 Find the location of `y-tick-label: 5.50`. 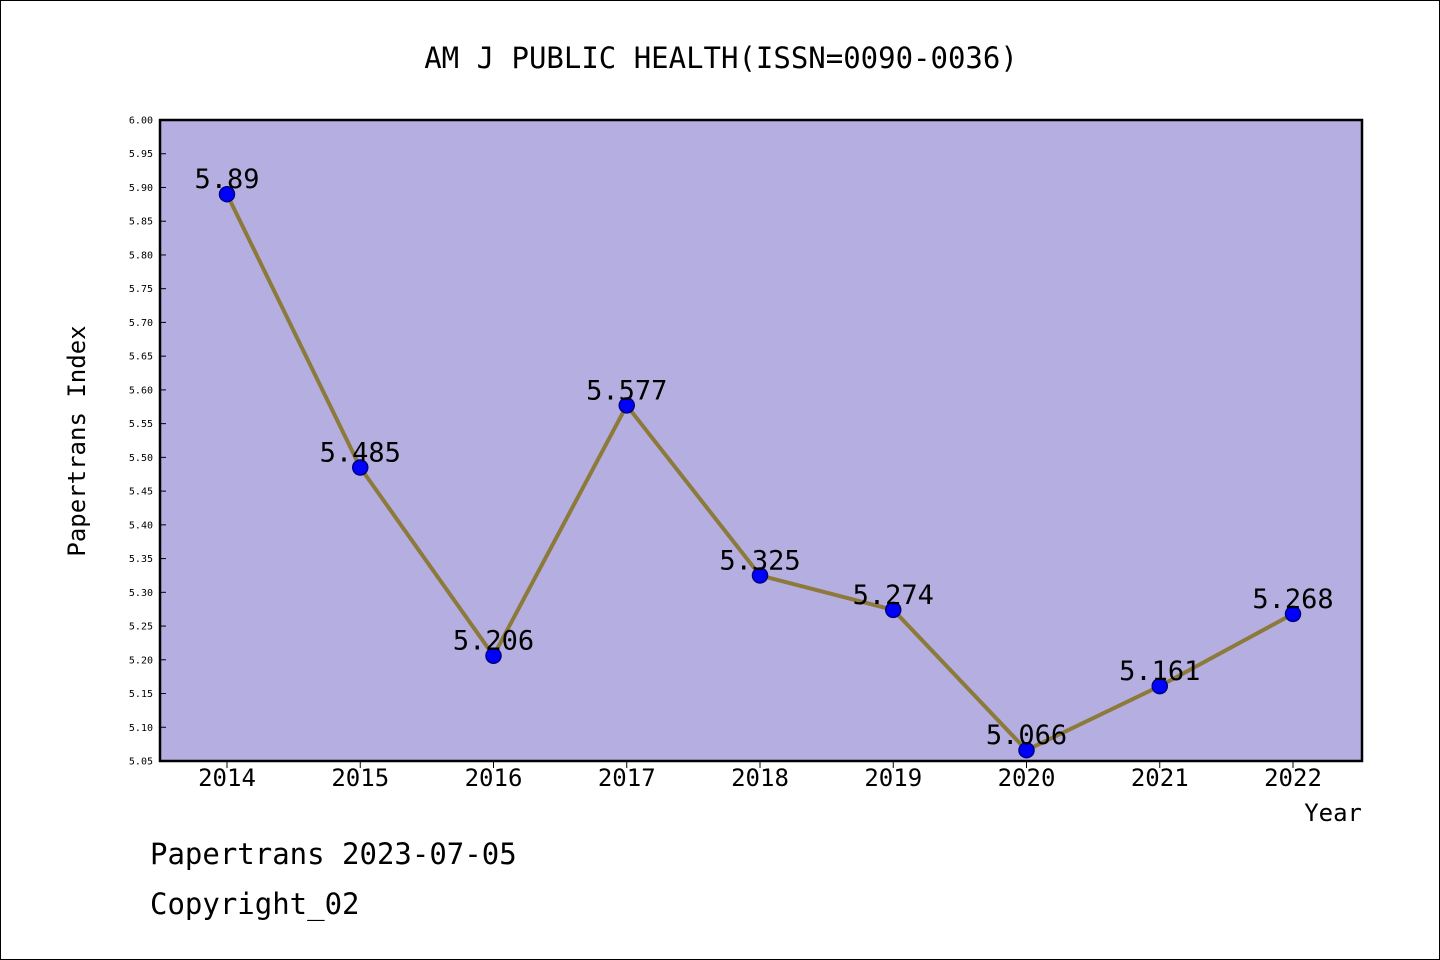

y-tick-label: 5.50 is located at coordinates (141, 458).